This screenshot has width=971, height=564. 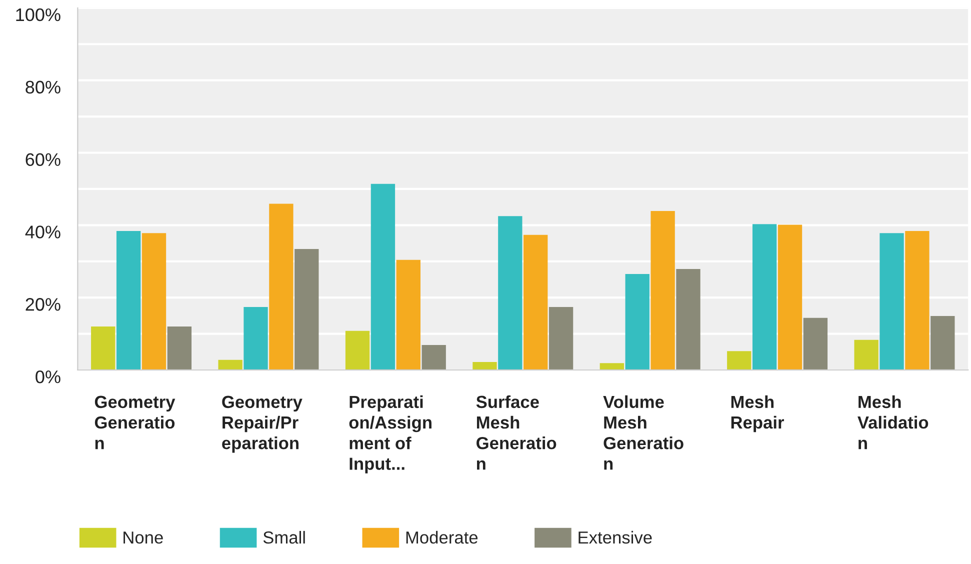 I want to click on legend-label: Moderate, so click(x=442, y=537).